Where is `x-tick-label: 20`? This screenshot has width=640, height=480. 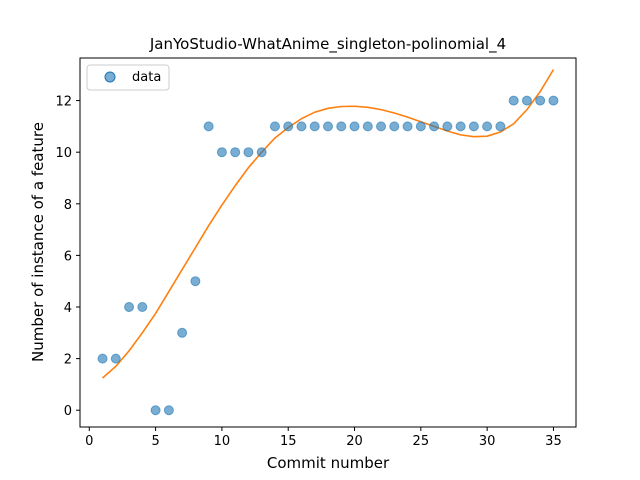
x-tick-label: 20 is located at coordinates (354, 441).